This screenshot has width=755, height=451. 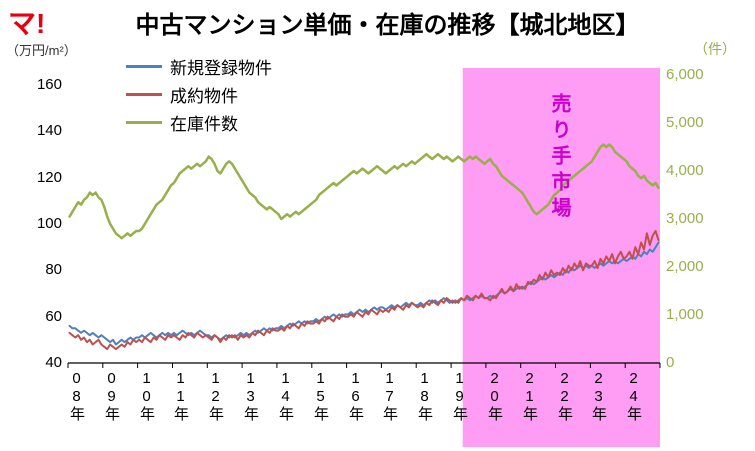 I want to click on right-axis-tick-label: 5,000, so click(x=685, y=122).